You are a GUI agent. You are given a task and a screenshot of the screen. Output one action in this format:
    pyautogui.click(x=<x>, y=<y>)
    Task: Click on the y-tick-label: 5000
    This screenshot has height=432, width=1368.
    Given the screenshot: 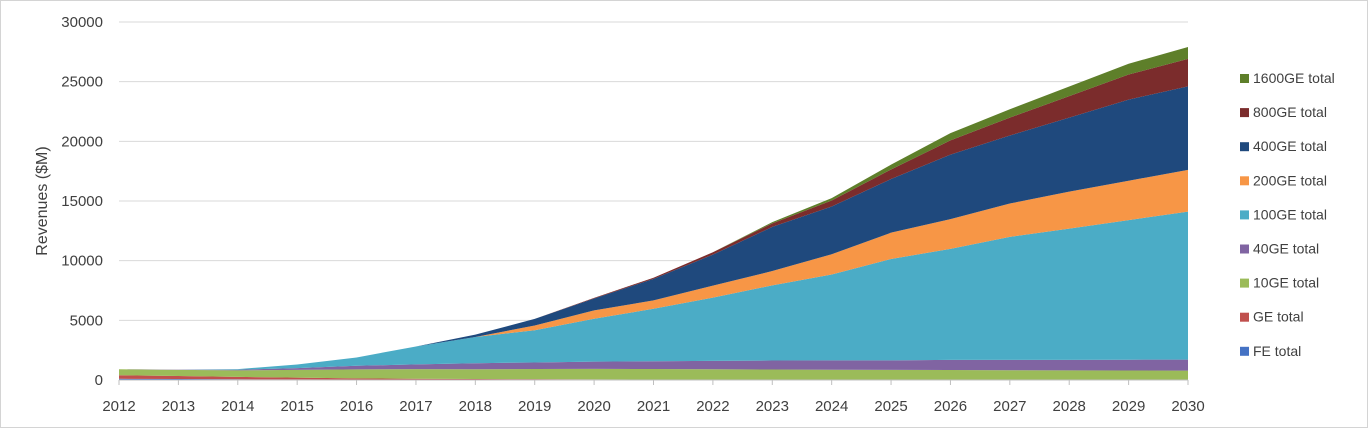 What is the action you would take?
    pyautogui.click(x=86, y=320)
    